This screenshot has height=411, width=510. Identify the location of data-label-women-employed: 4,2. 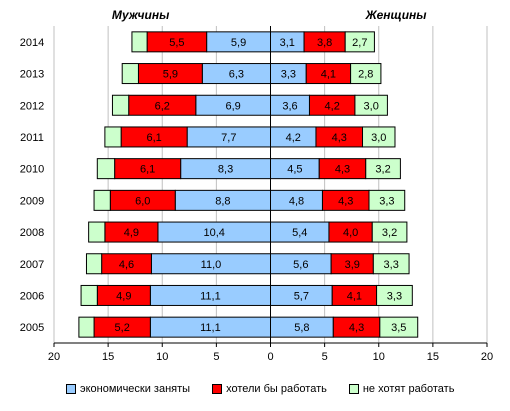
(293, 138).